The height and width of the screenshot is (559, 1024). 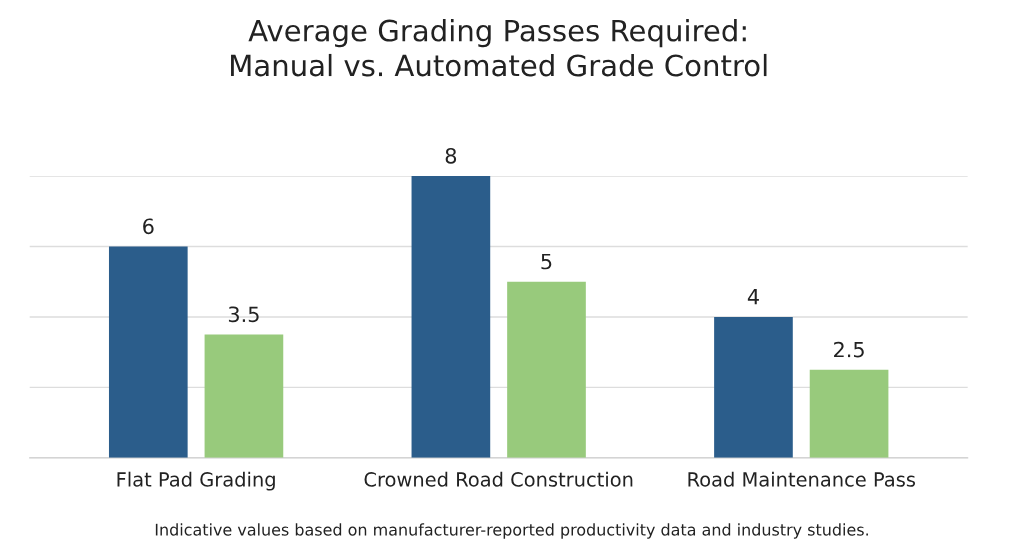 What do you see at coordinates (546, 261) in the screenshot?
I see `data-label: 5` at bounding box center [546, 261].